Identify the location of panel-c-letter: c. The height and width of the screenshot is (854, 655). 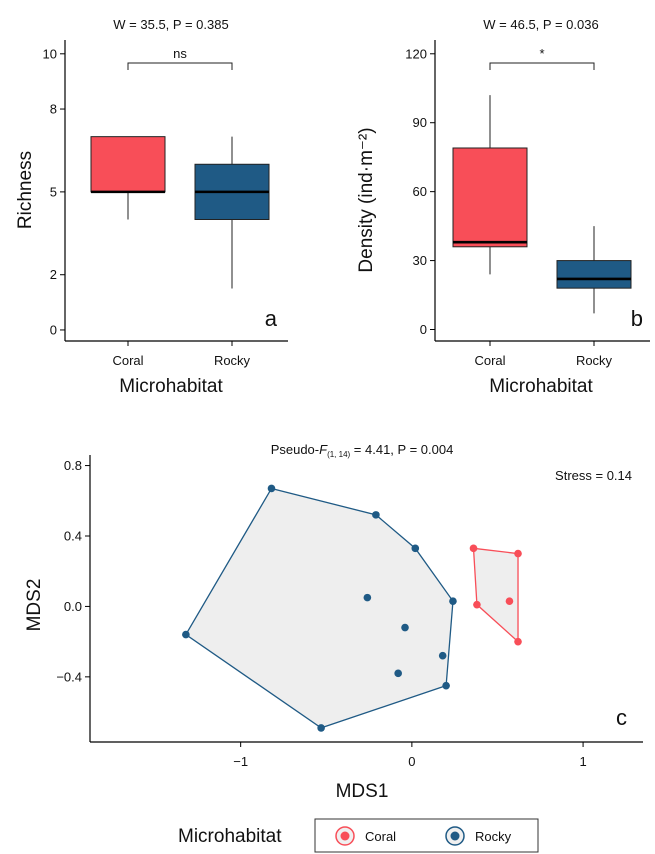
(621, 717).